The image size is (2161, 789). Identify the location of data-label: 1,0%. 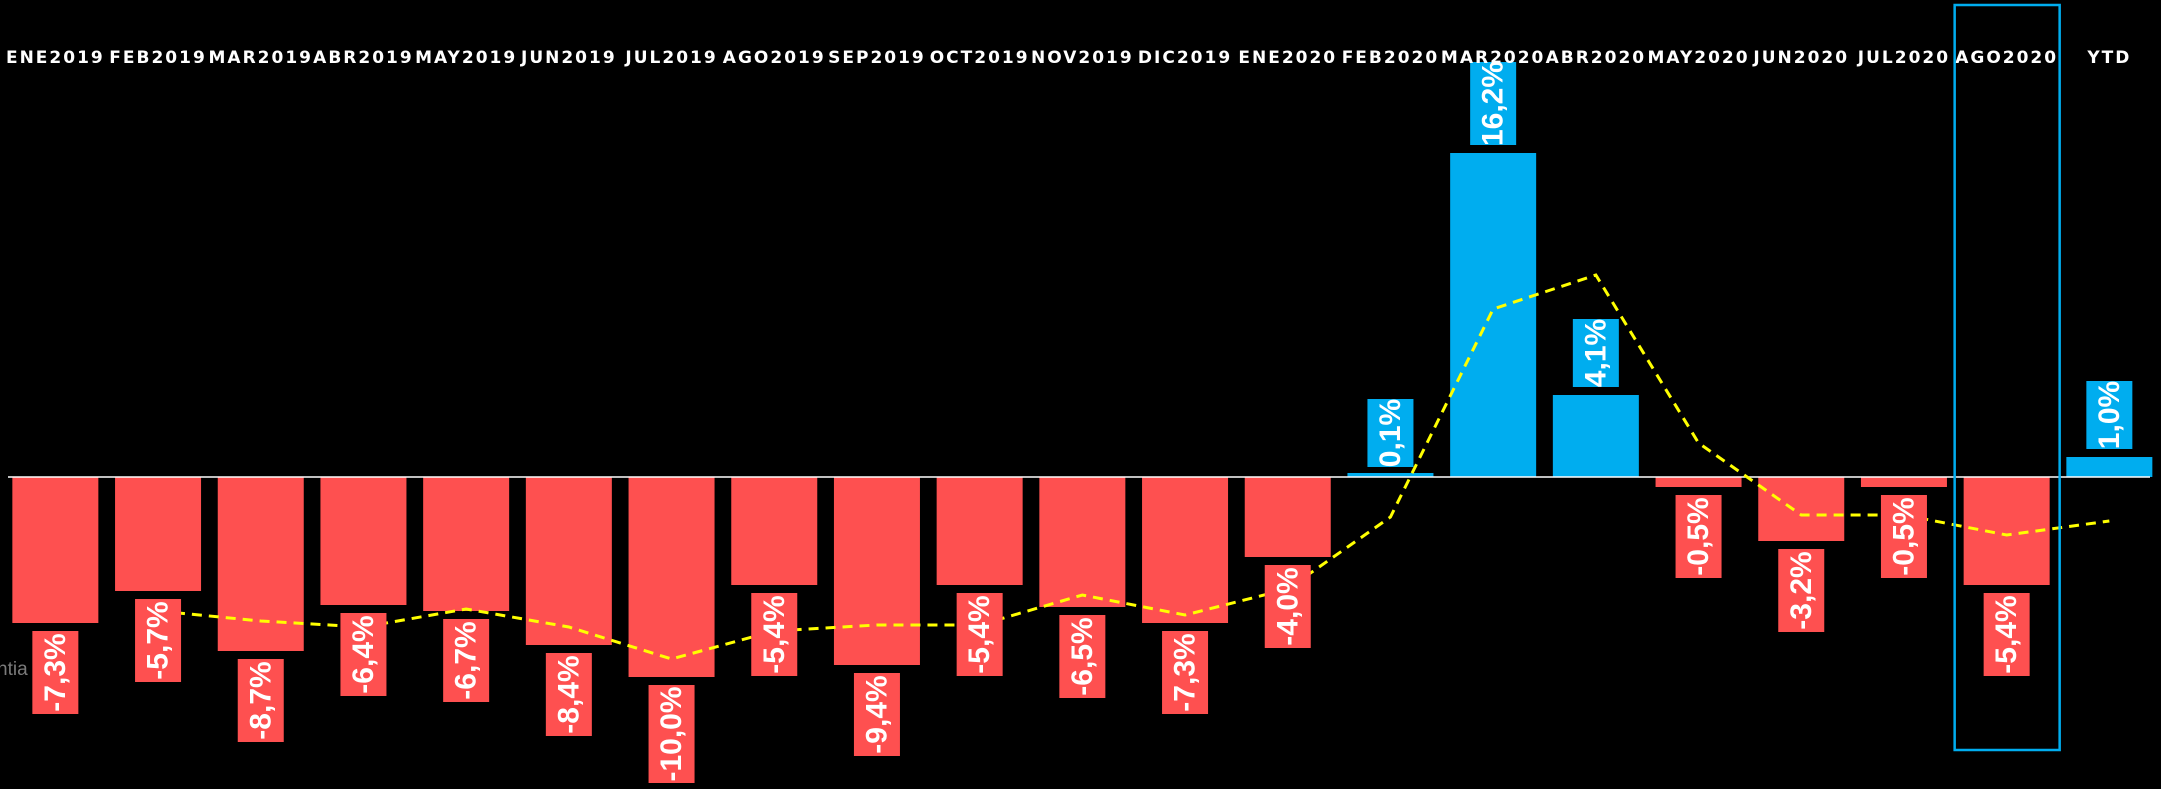
(2109, 415).